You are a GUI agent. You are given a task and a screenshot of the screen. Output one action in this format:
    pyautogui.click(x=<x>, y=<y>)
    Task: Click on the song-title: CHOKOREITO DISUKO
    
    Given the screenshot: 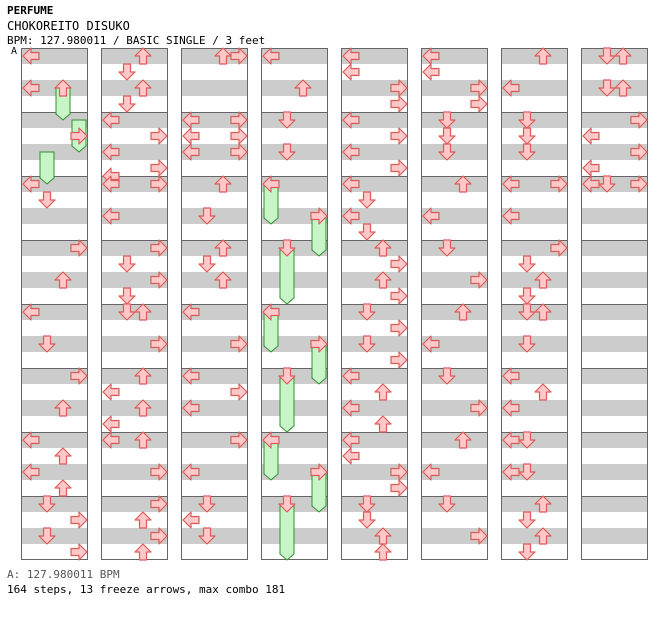 What is the action you would take?
    pyautogui.click(x=68, y=26)
    